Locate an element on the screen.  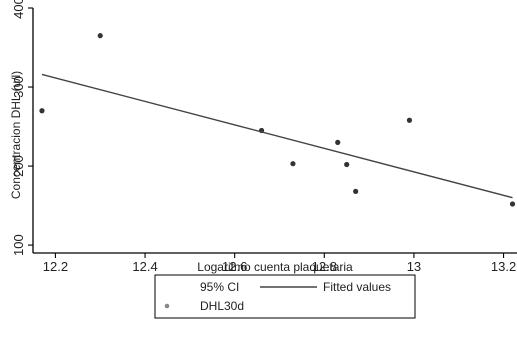
legend-label-points: DHL30d is located at coordinates (222, 306).